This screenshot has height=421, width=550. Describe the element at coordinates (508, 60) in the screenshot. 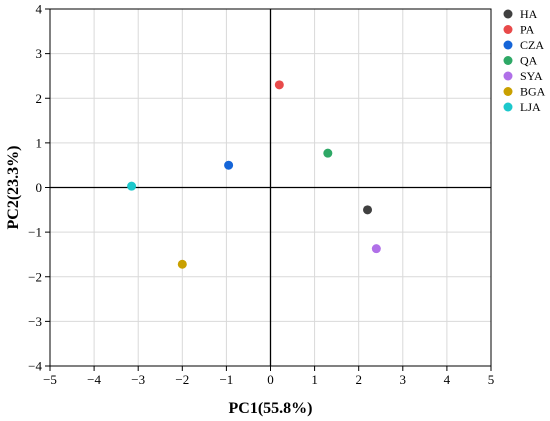

I see `legend-marker-qa` at that location.